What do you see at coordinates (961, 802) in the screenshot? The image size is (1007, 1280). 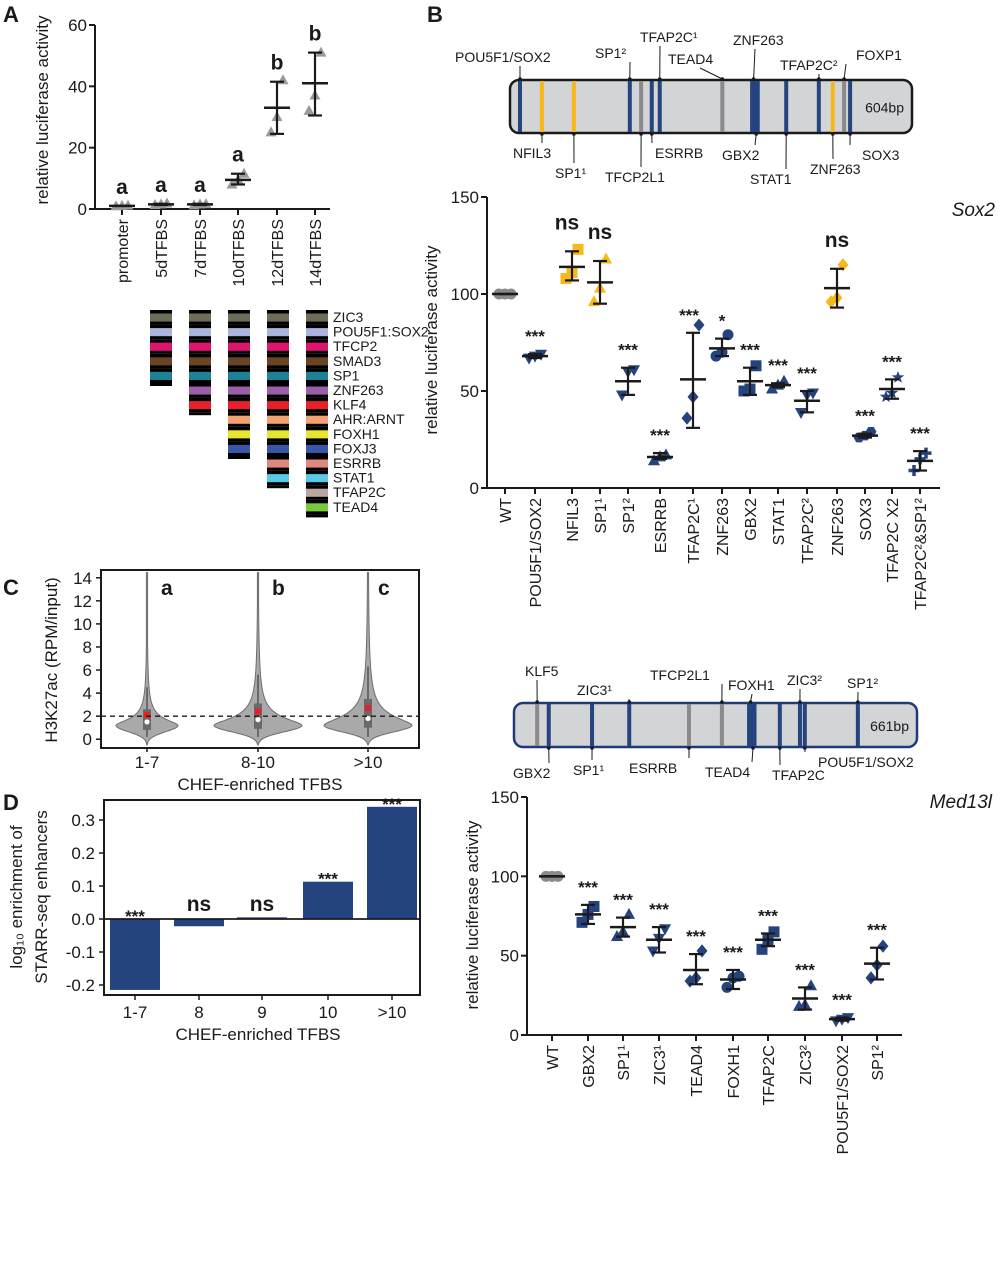 I see `chart-title: Med13l` at bounding box center [961, 802].